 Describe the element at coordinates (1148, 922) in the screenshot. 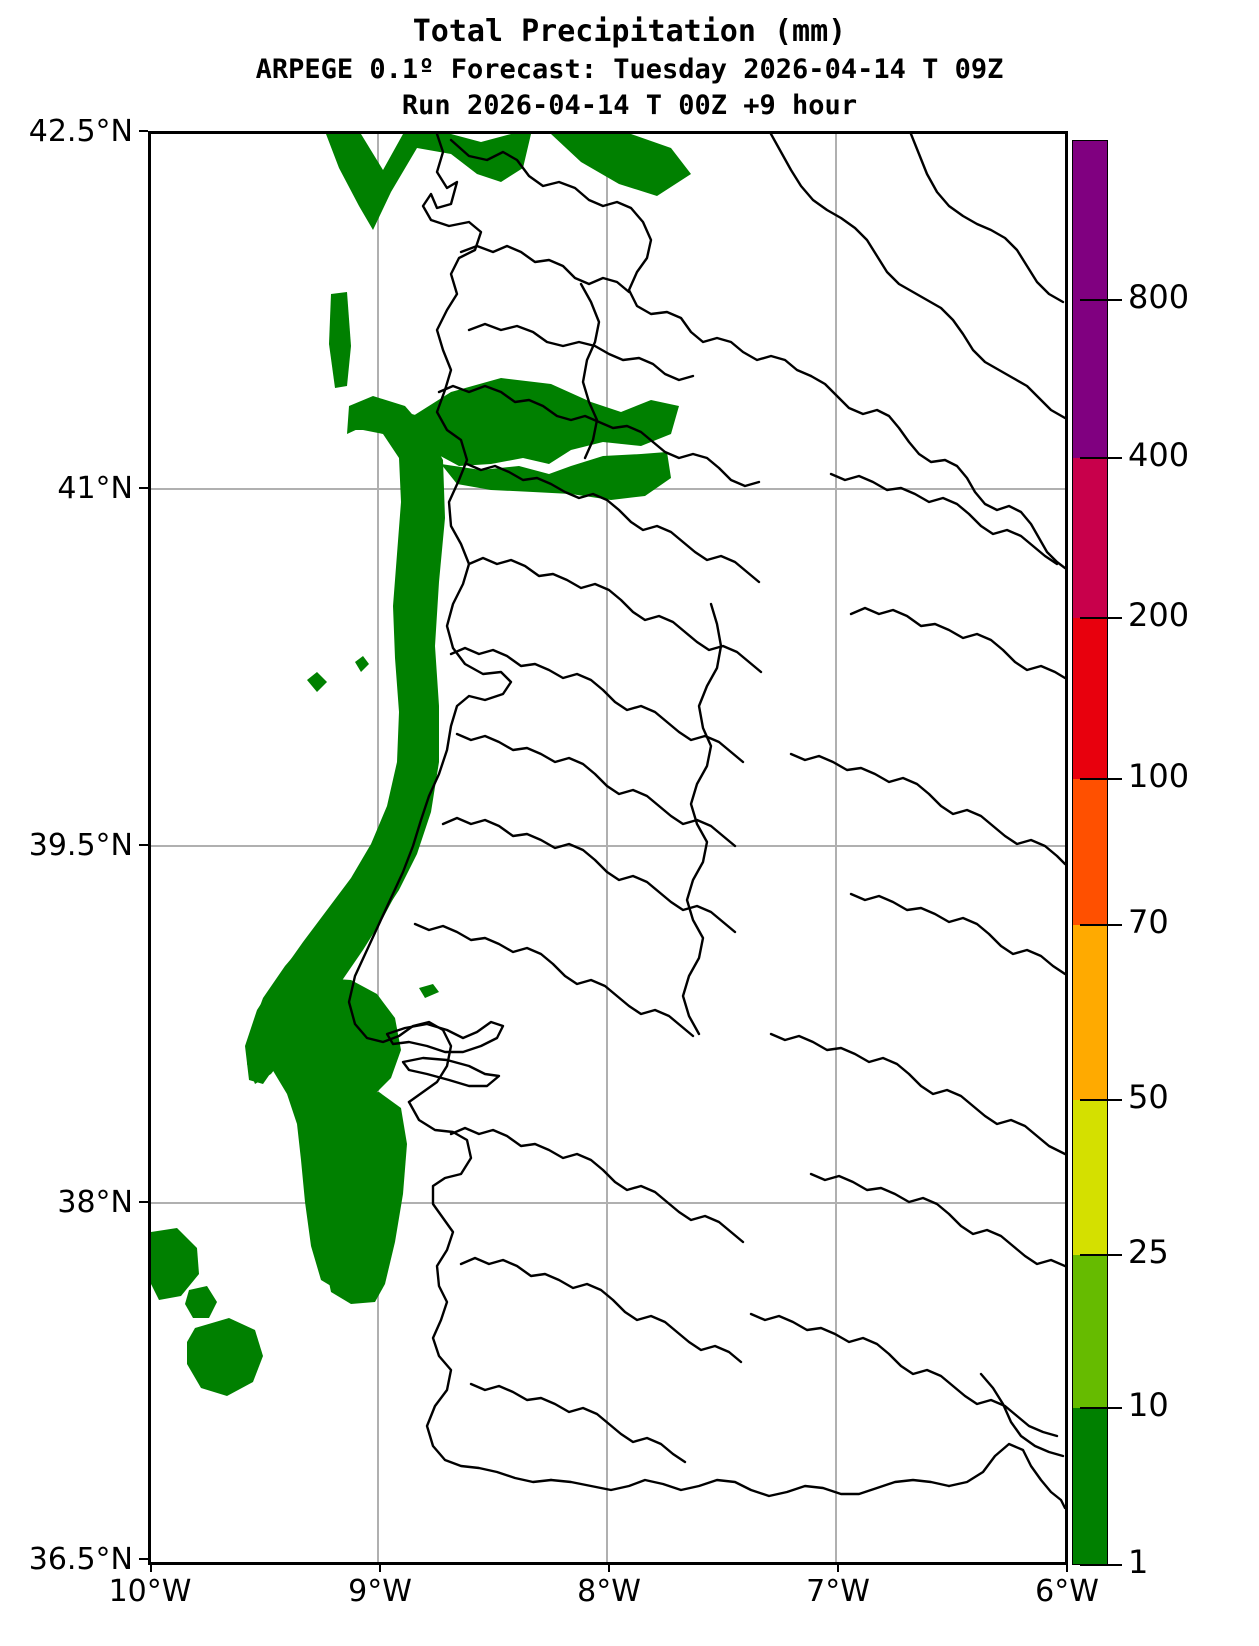

I see `colorbar-tick-label: 70` at that location.